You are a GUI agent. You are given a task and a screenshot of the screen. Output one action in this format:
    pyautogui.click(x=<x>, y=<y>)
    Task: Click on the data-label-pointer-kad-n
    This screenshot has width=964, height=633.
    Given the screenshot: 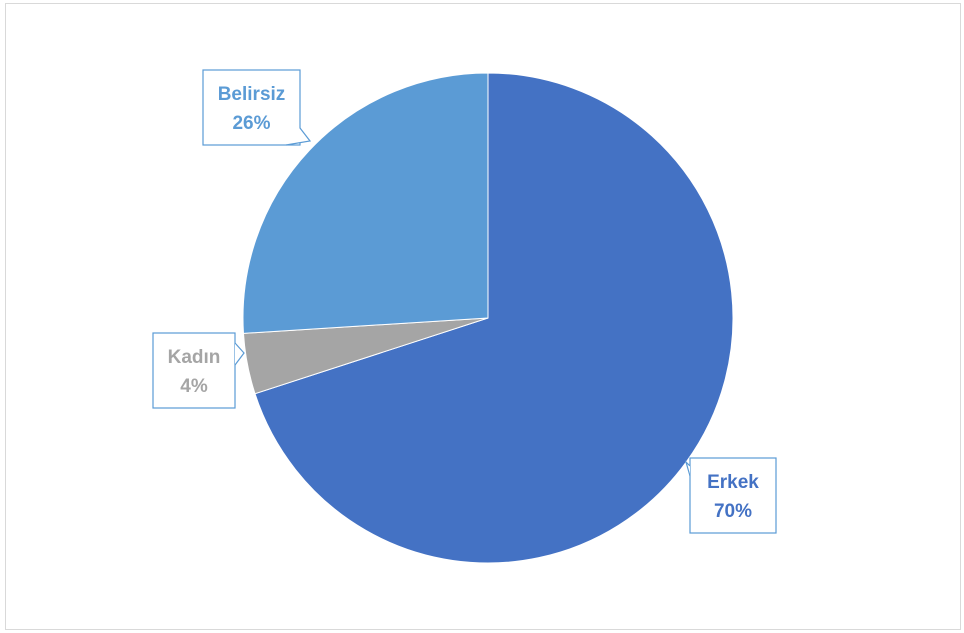 What is the action you would take?
    pyautogui.click(x=239, y=354)
    